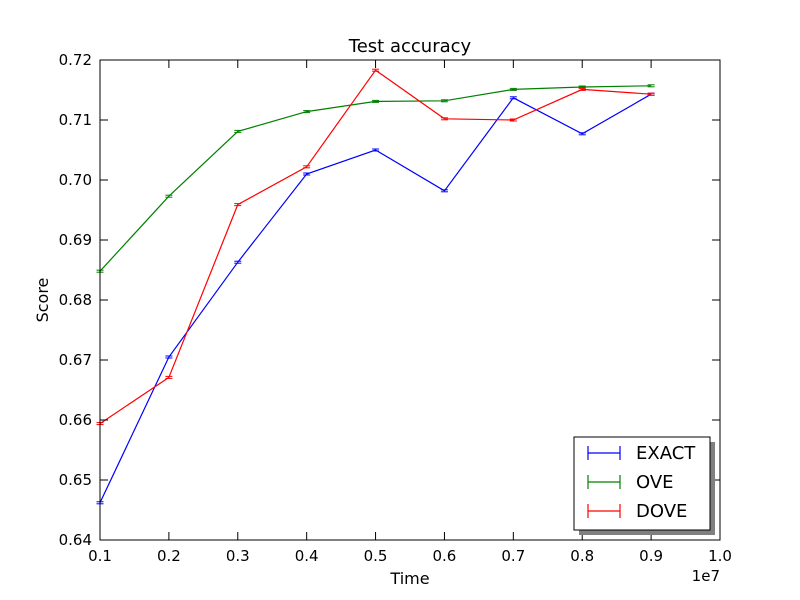  Describe the element at coordinates (655, 482) in the screenshot. I see `legend-label-ove: OVE` at that location.